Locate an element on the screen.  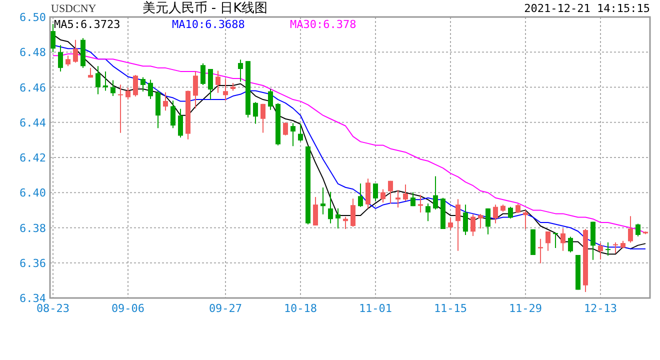
x-tick-label: 09-06 is located at coordinates (128, 308).